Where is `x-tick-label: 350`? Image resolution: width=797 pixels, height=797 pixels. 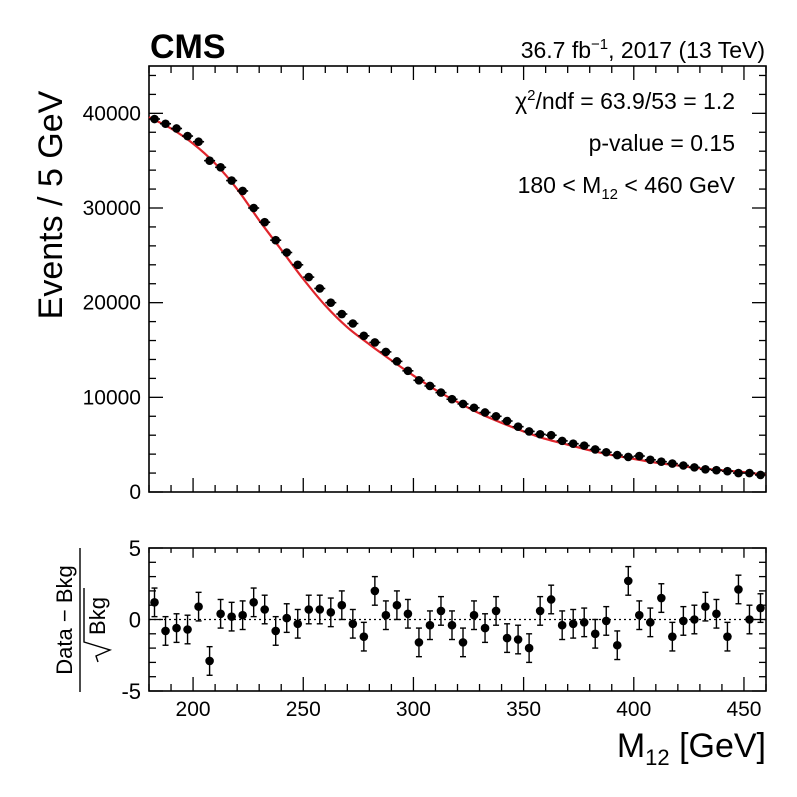 x-tick-label: 350 is located at coordinates (523, 709).